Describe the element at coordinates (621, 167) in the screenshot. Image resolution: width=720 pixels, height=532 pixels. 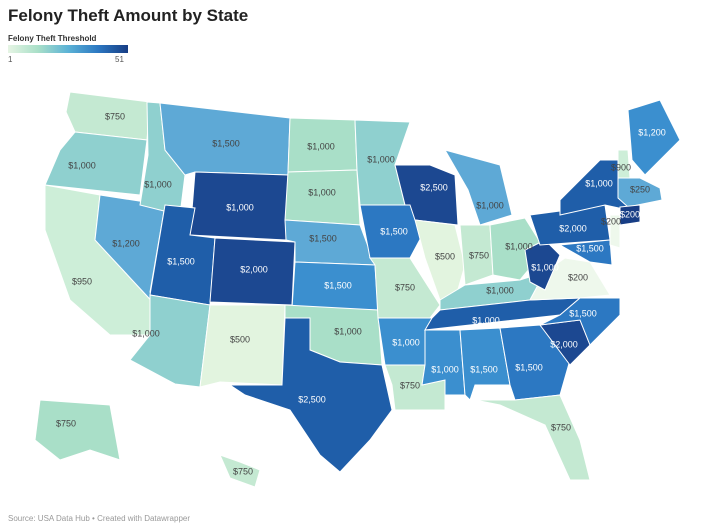
I see `state-label: $900` at that location.